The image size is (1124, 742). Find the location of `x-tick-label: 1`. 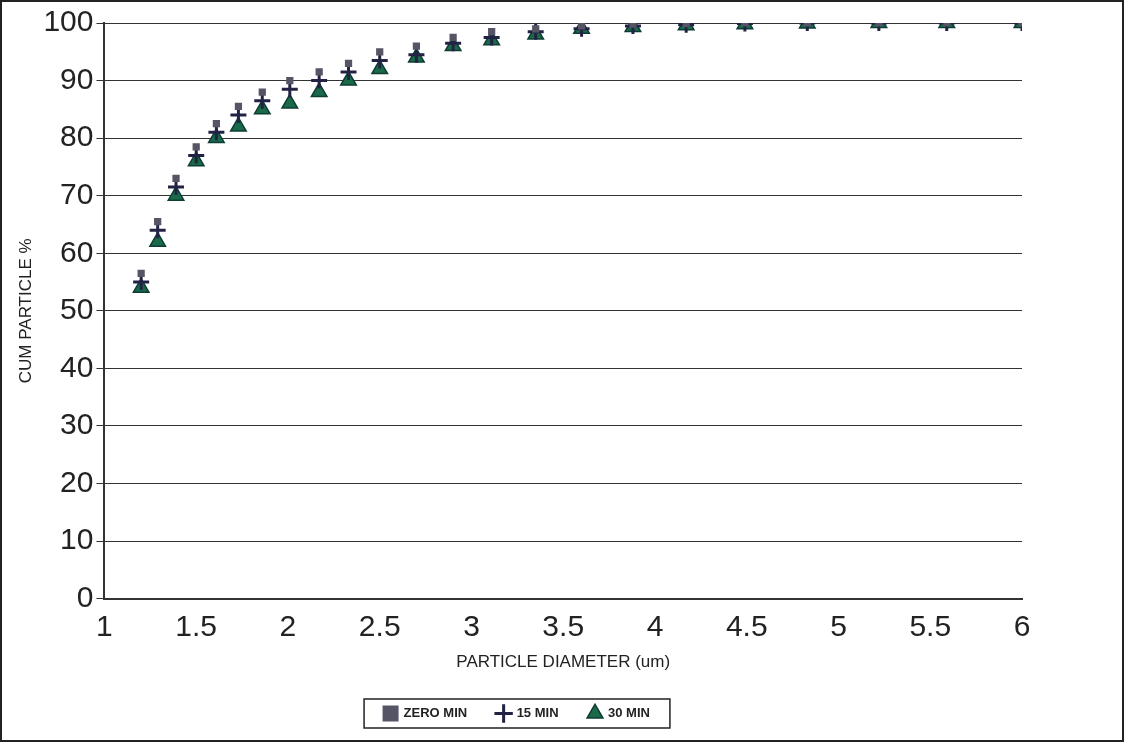

x-tick-label: 1 is located at coordinates (104, 625).